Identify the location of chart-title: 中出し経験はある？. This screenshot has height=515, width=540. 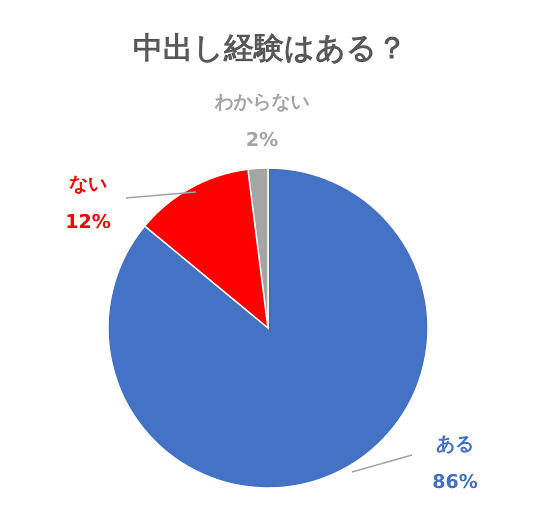
(270, 48).